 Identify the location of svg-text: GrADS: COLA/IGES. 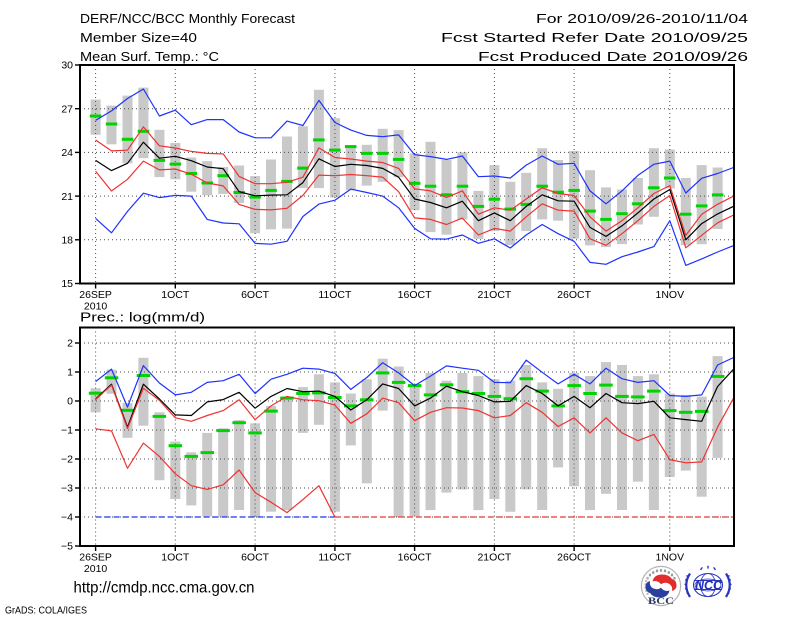
(46, 611).